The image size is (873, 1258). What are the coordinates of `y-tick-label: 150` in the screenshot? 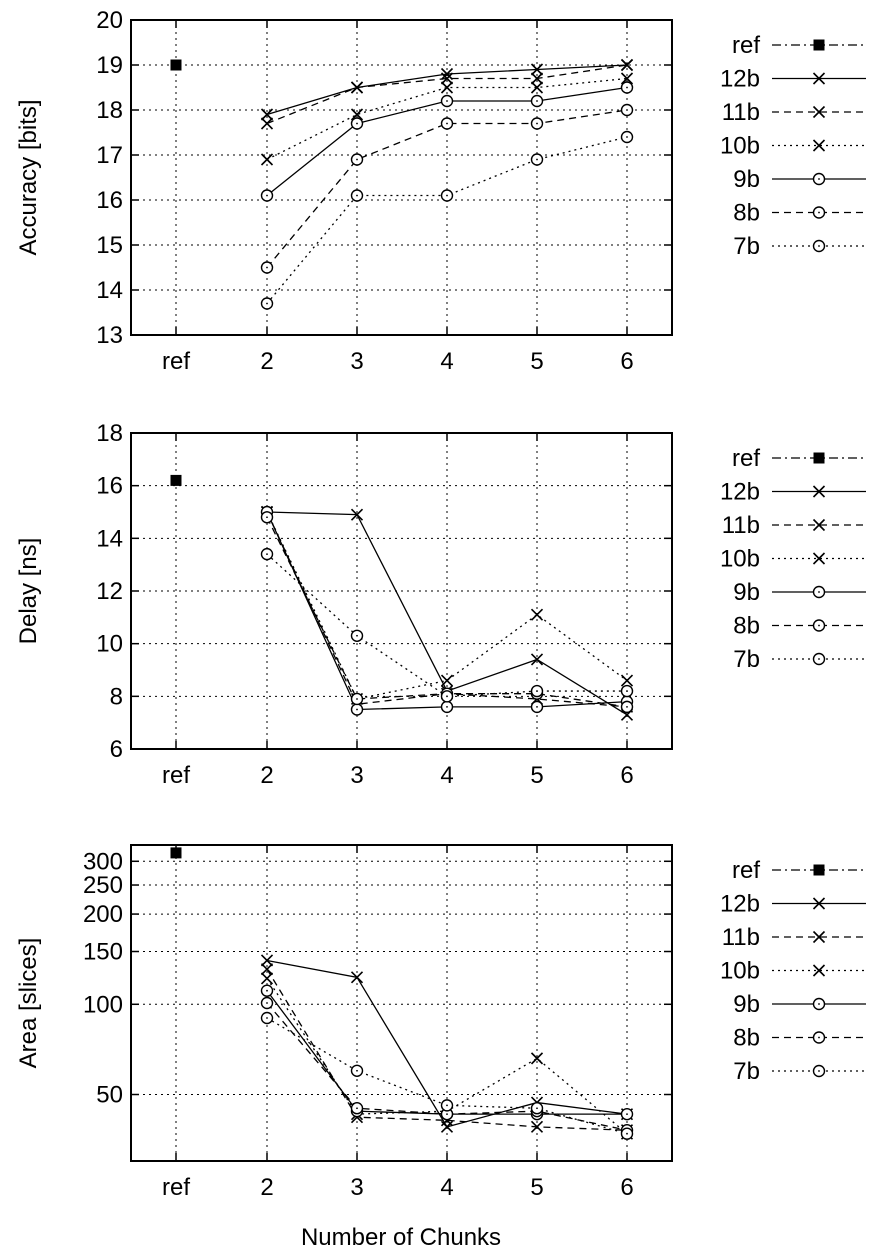 It's located at (103, 952).